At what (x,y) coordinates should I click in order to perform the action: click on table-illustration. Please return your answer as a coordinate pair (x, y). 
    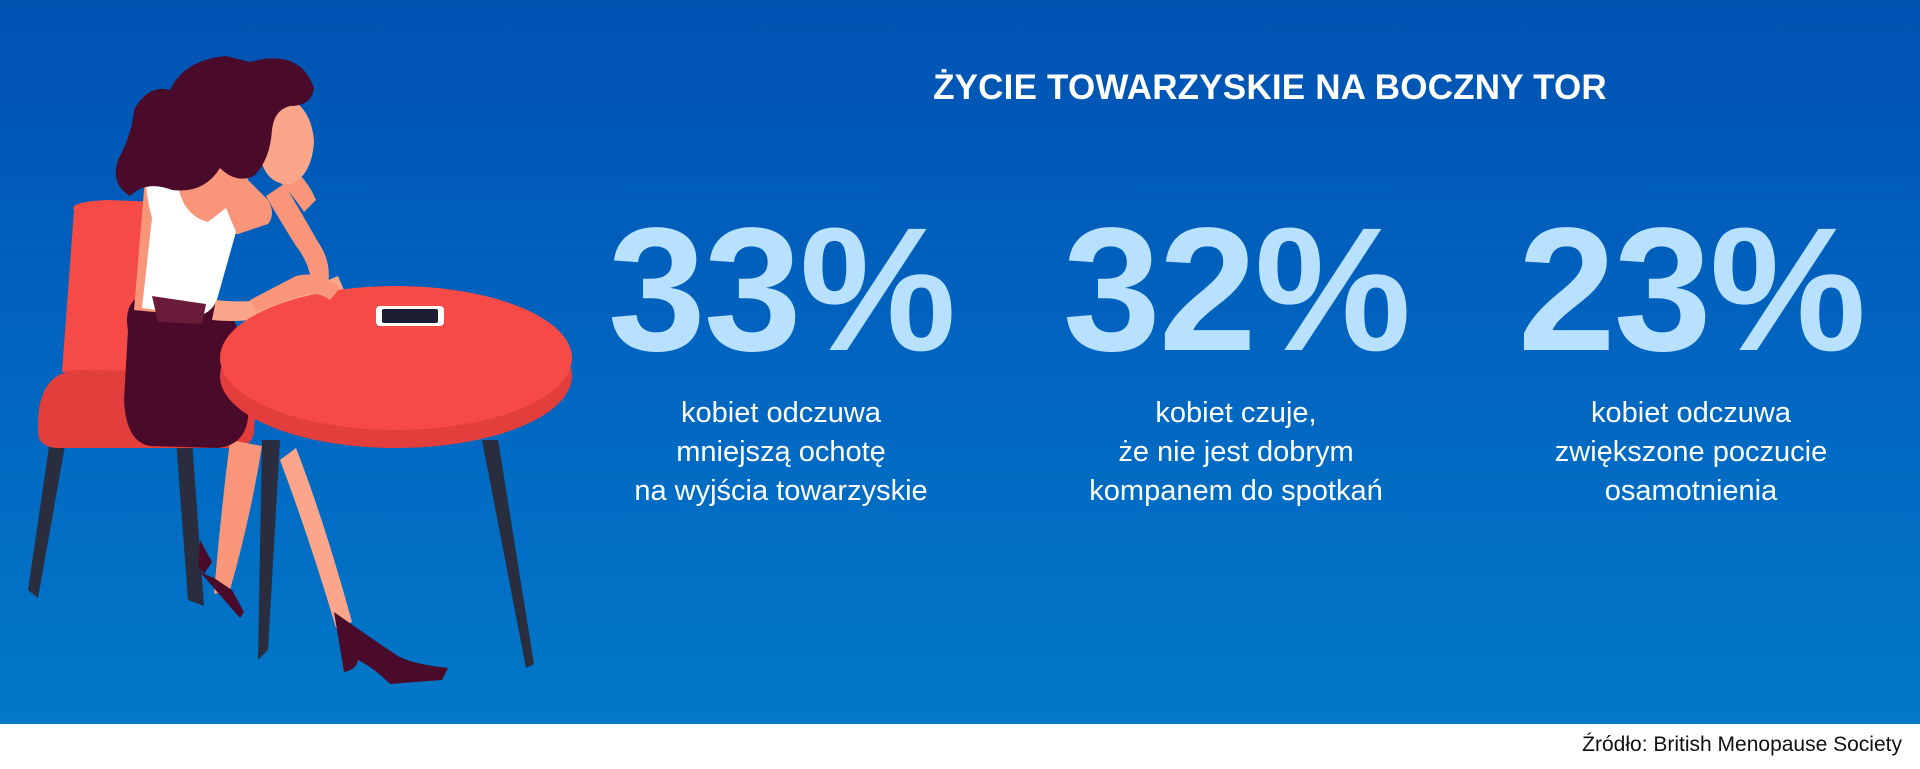
    Looking at the image, I should click on (396, 471).